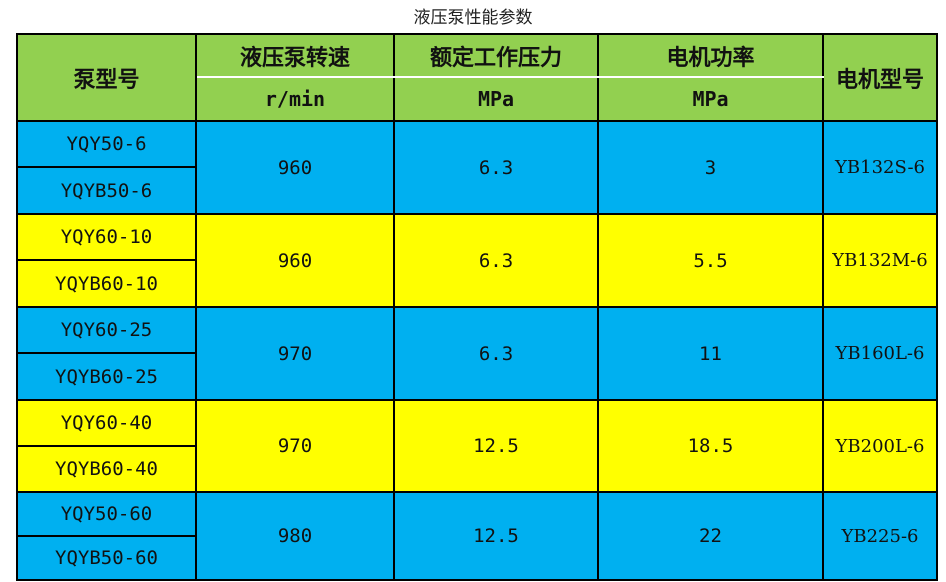 This screenshot has width=946, height=582. Describe the element at coordinates (106, 558) in the screenshot. I see `model-cell: YQYB50-60` at that location.